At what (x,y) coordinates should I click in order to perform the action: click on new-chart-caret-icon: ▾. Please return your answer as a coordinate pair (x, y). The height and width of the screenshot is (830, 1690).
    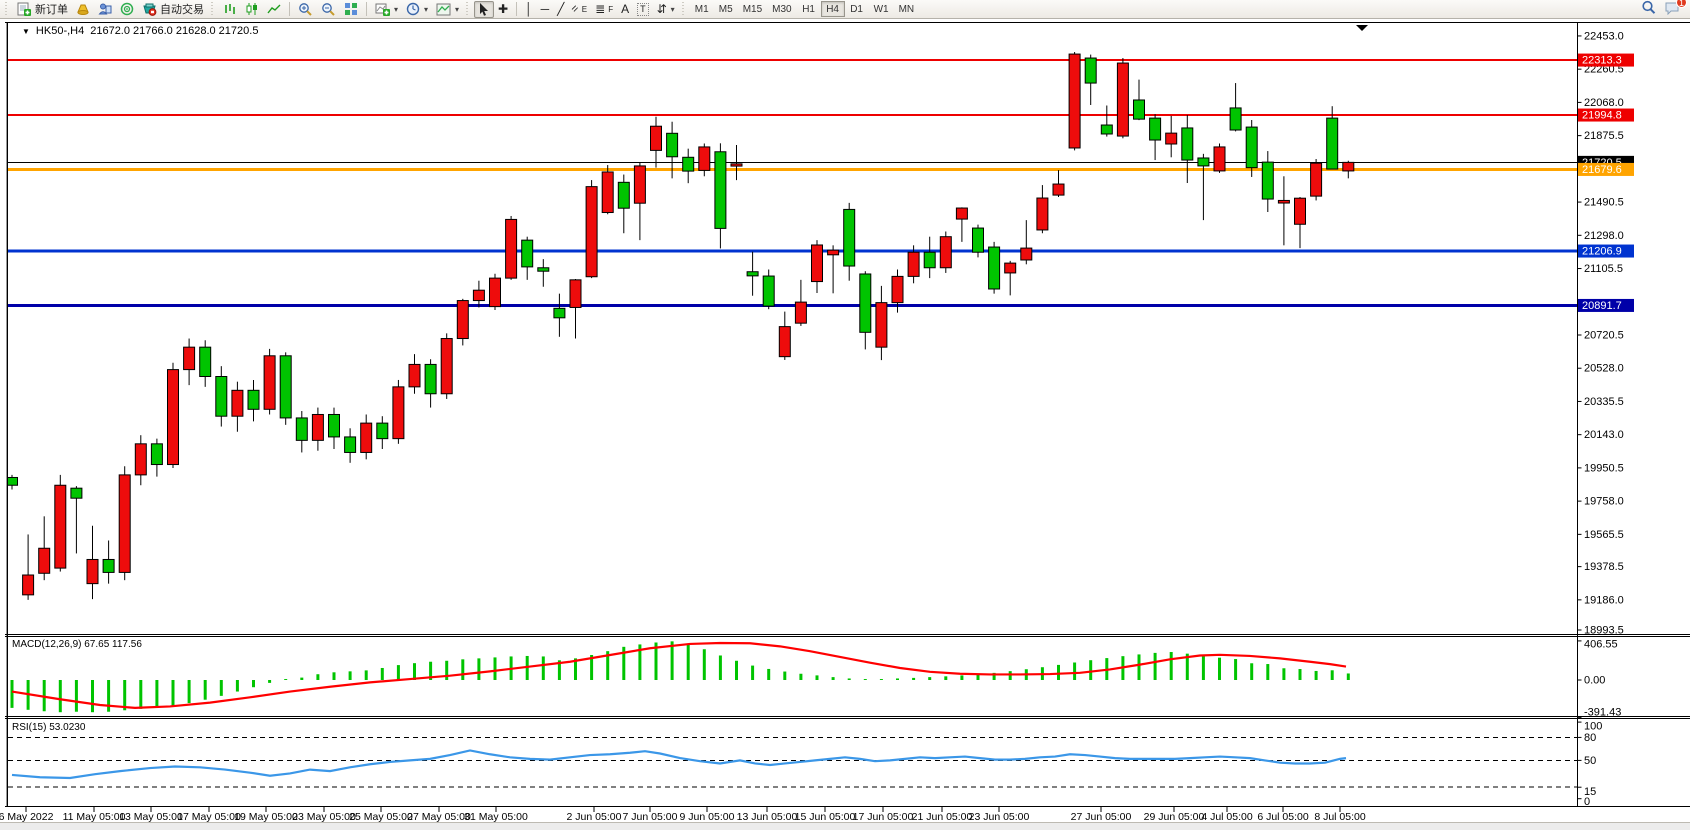
    Looking at the image, I should click on (396, 9).